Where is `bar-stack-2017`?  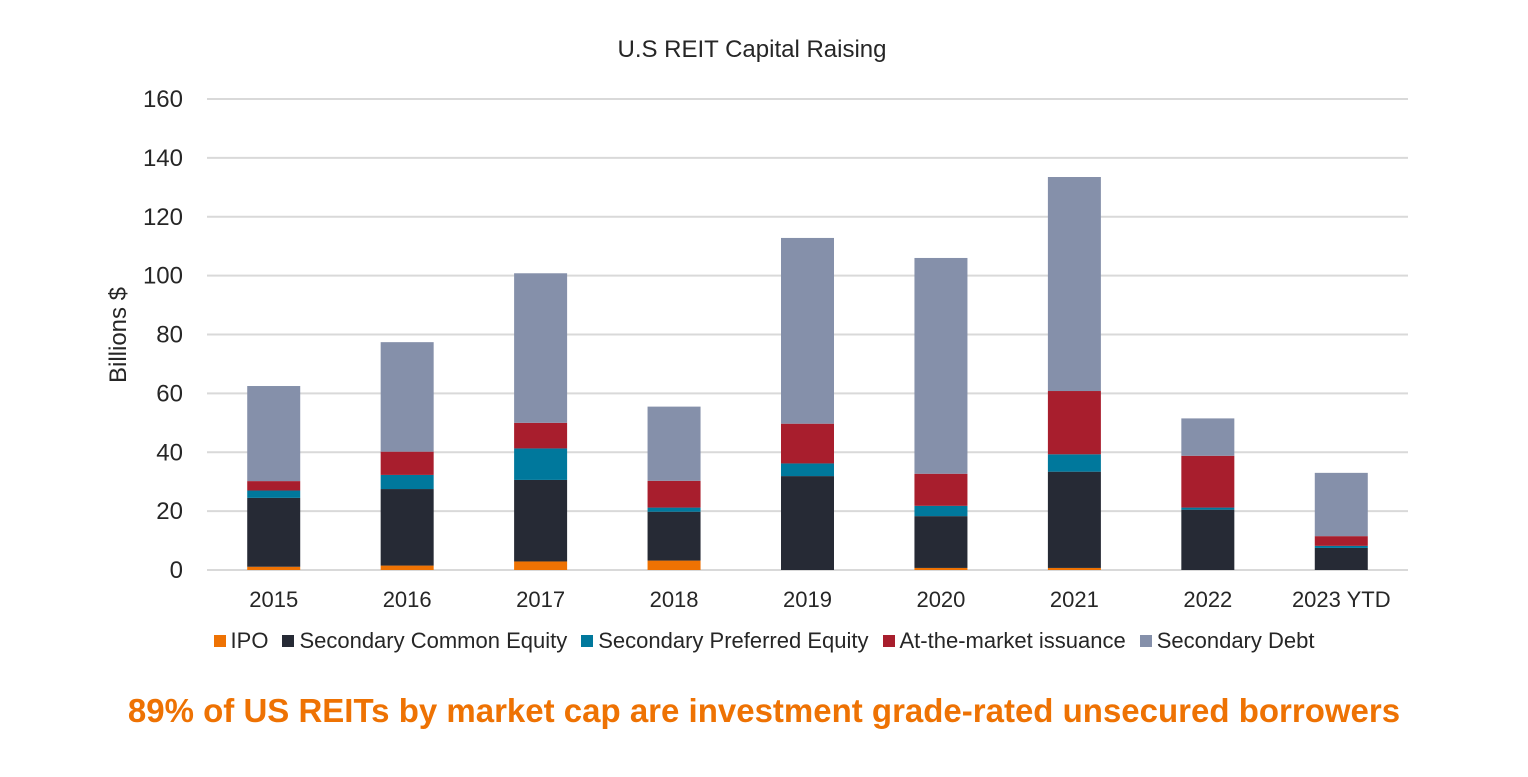
bar-stack-2017 is located at coordinates (541, 421).